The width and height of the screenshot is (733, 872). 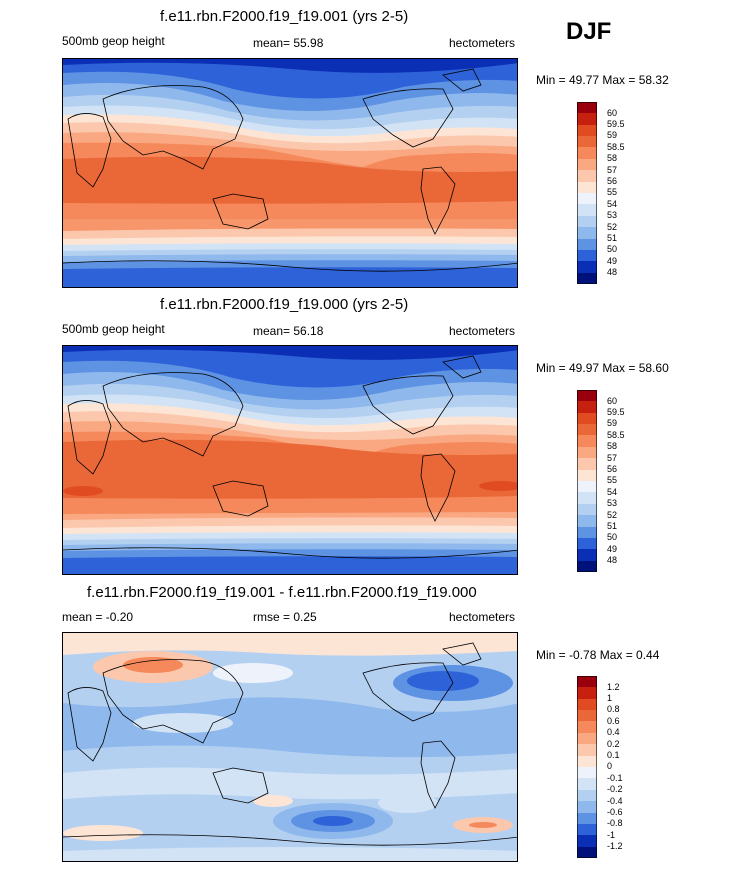 I want to click on season-label: DJF, so click(x=589, y=31).